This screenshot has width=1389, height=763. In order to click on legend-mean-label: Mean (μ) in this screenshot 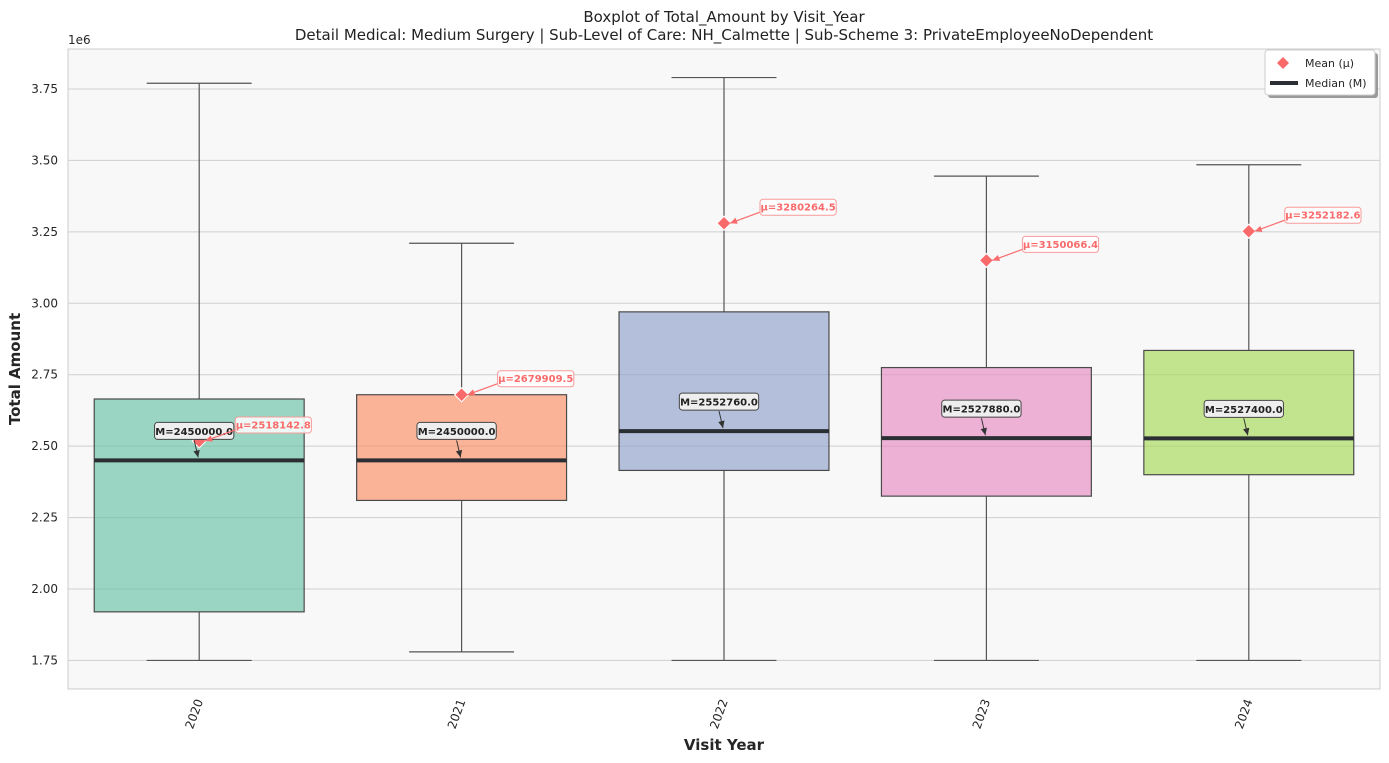, I will do `click(1329, 63)`.